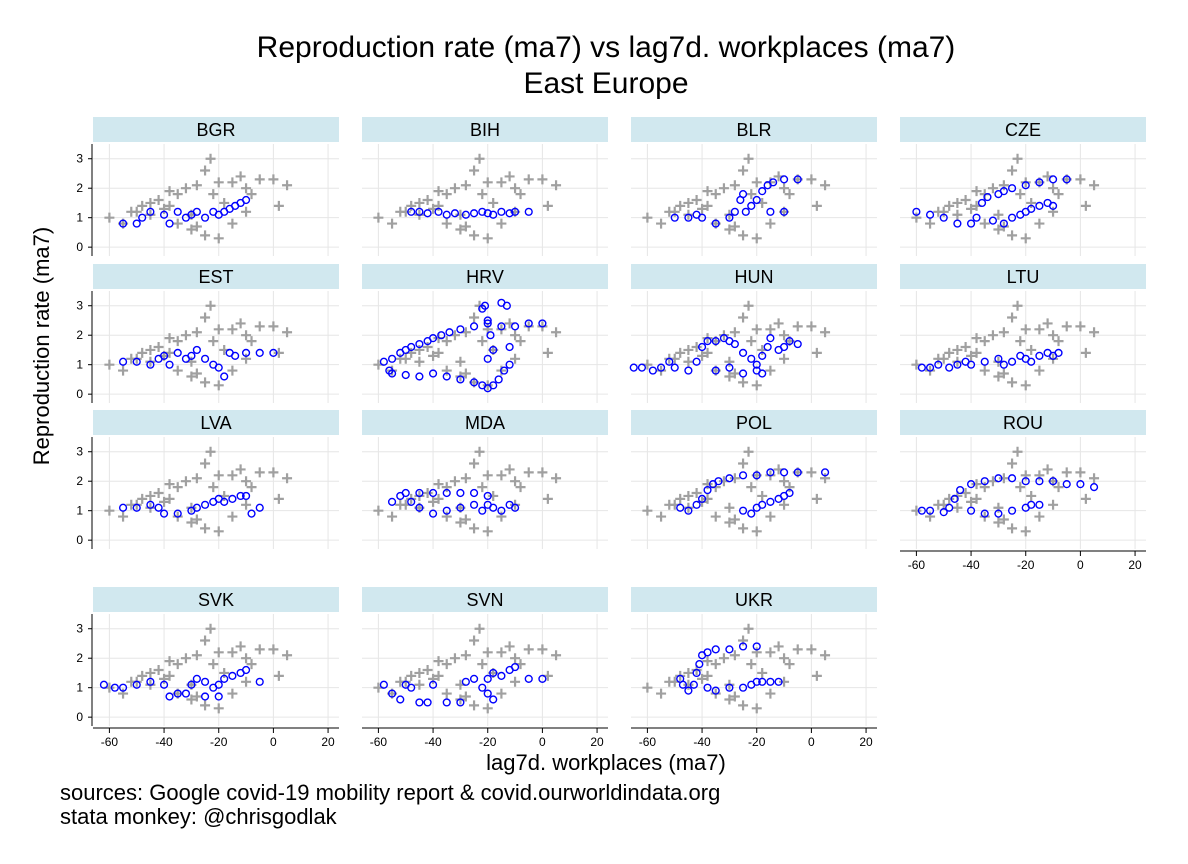 The width and height of the screenshot is (1188, 864). What do you see at coordinates (921, 367) in the screenshot?
I see `point-ltu` at bounding box center [921, 367].